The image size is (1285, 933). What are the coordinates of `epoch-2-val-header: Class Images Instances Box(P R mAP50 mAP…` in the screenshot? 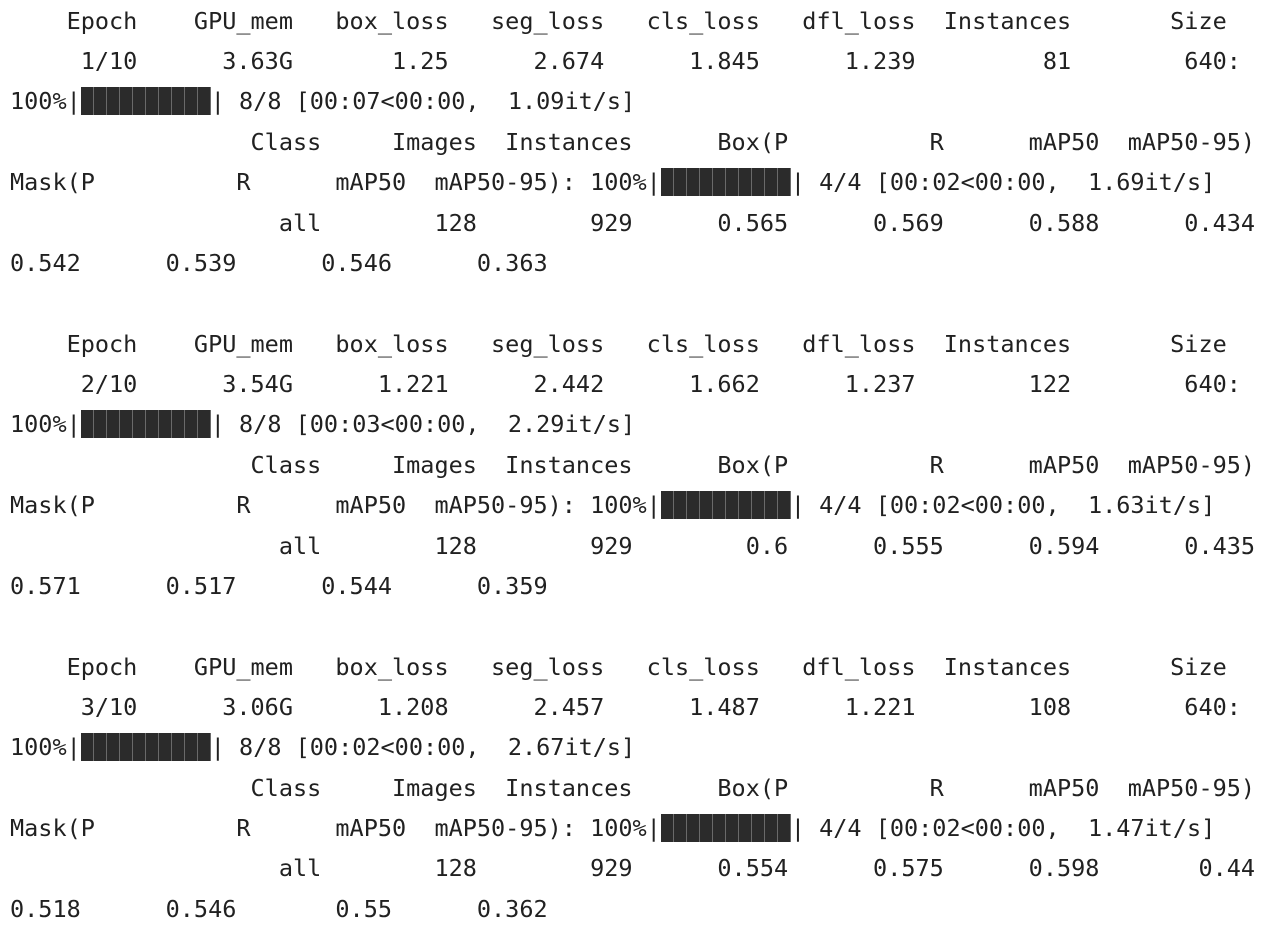 It's located at (633, 465).